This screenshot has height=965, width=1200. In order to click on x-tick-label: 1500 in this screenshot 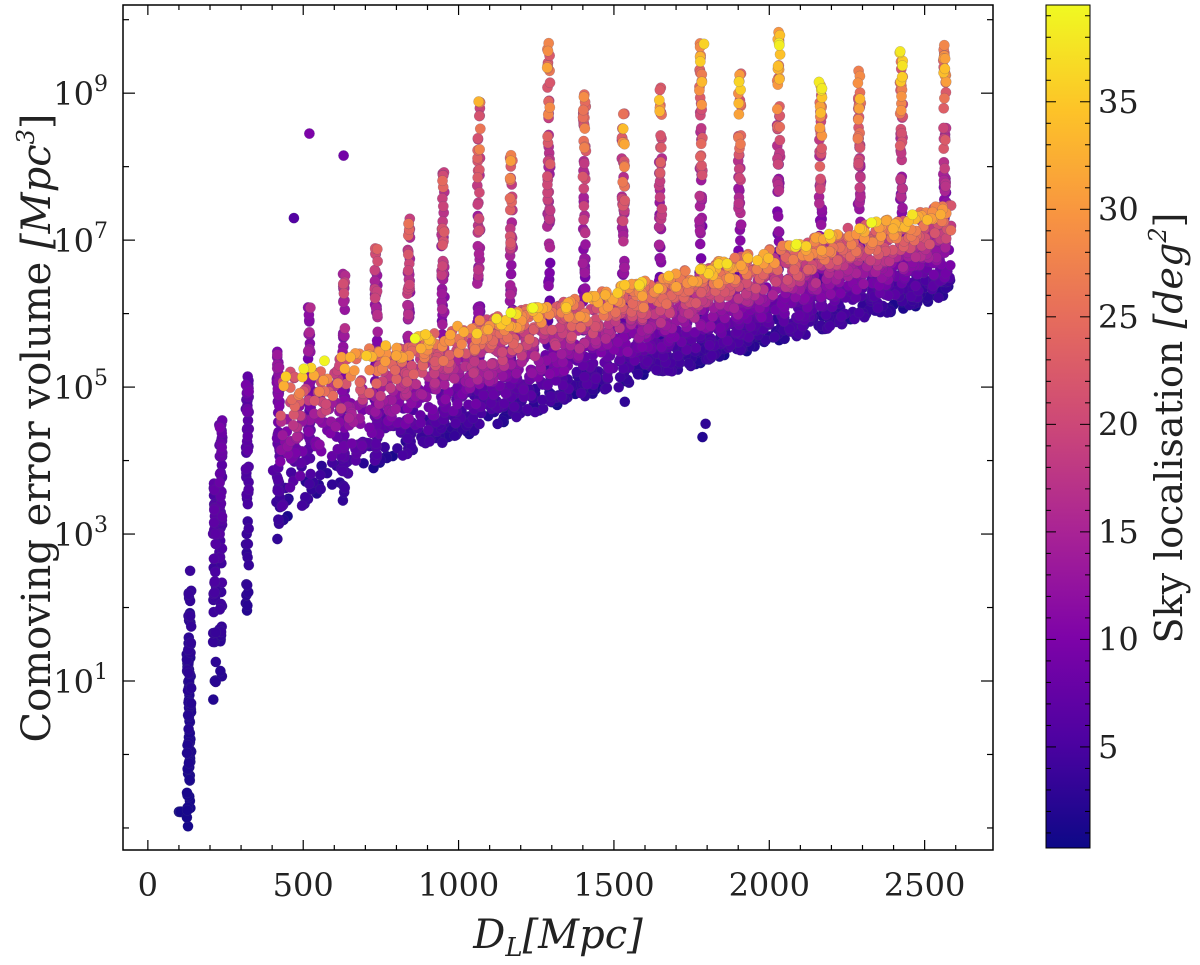, I will do `click(613, 885)`.